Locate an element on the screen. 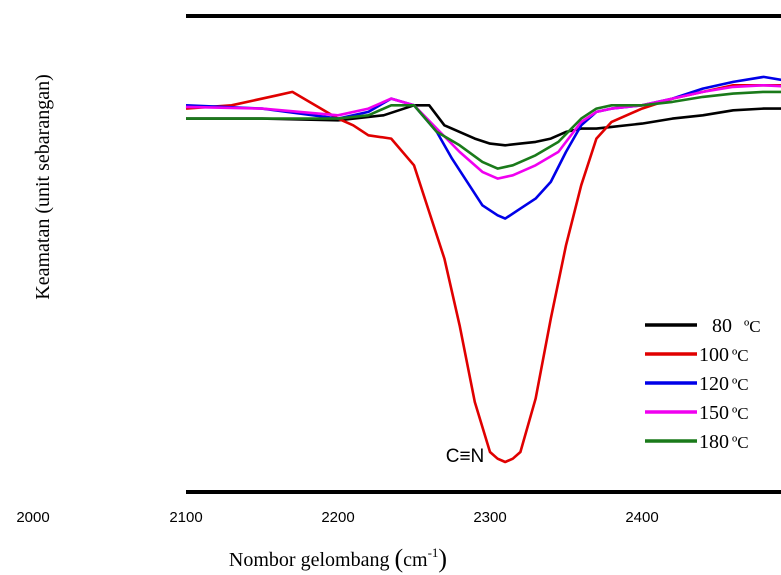 This screenshot has width=781, height=575. x-tick-2000: 2000 is located at coordinates (32, 517).